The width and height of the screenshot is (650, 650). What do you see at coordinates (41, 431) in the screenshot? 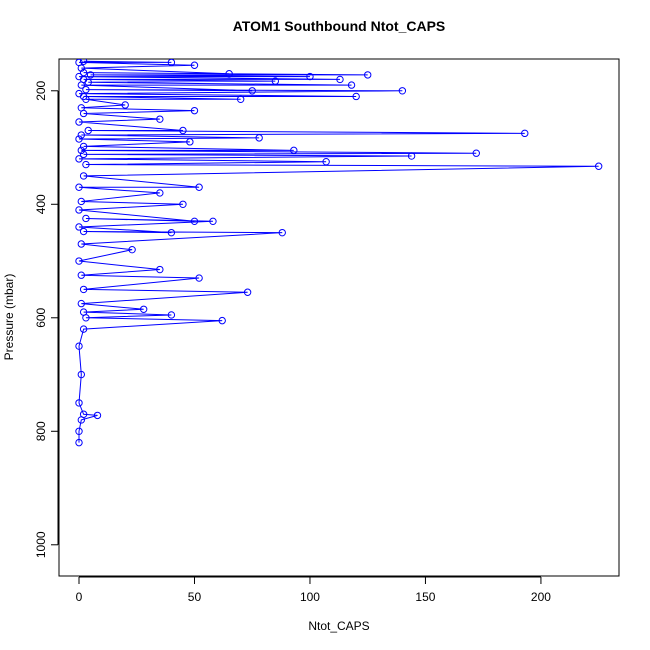
I see `y-tick-label: 800` at bounding box center [41, 431].